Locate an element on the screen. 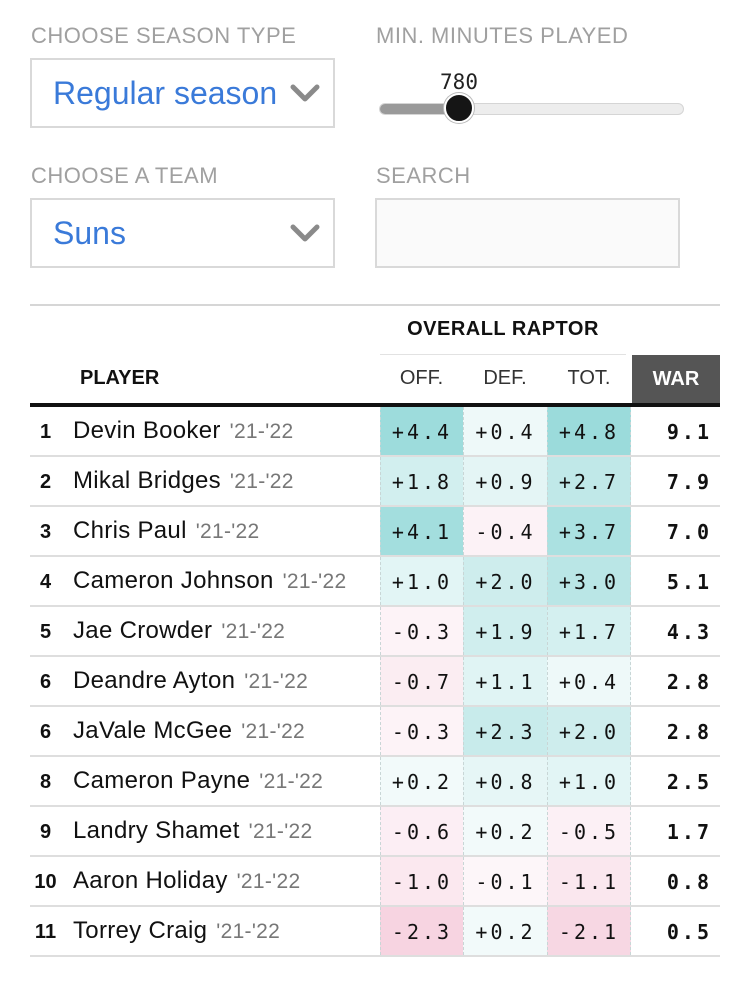 The image size is (750, 982). min-minutes-label: MIN. MINUTES PLAYED is located at coordinates (502, 35).